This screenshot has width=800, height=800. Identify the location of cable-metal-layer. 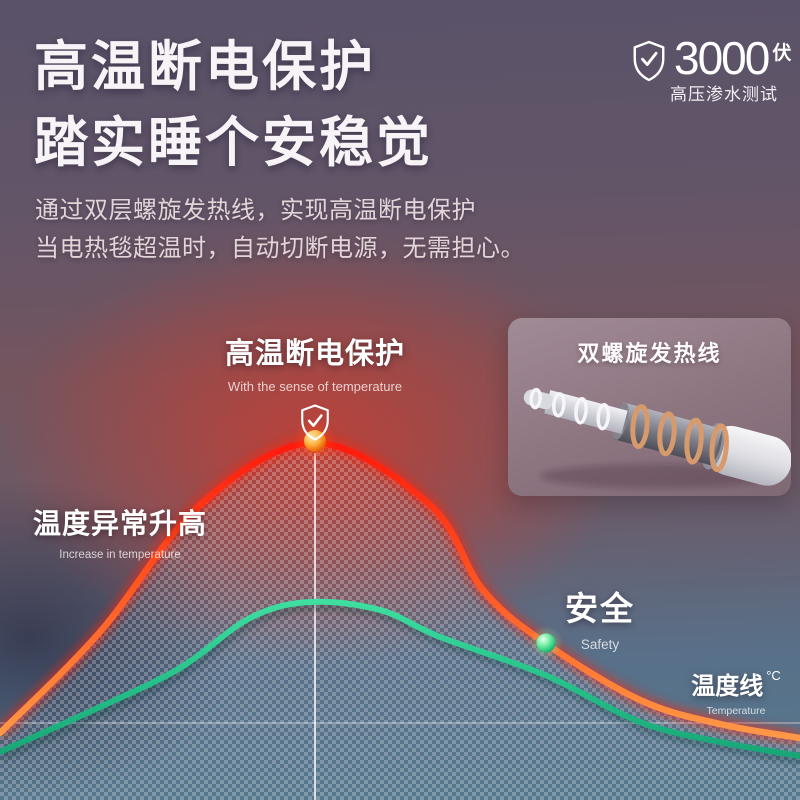
(668, 434).